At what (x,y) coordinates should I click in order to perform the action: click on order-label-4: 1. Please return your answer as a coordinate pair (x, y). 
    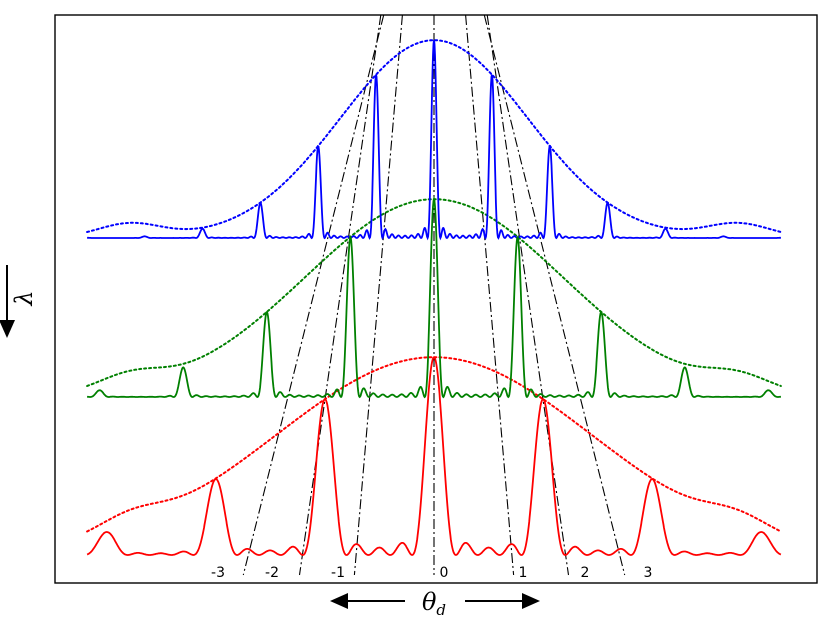
    Looking at the image, I should click on (523, 573).